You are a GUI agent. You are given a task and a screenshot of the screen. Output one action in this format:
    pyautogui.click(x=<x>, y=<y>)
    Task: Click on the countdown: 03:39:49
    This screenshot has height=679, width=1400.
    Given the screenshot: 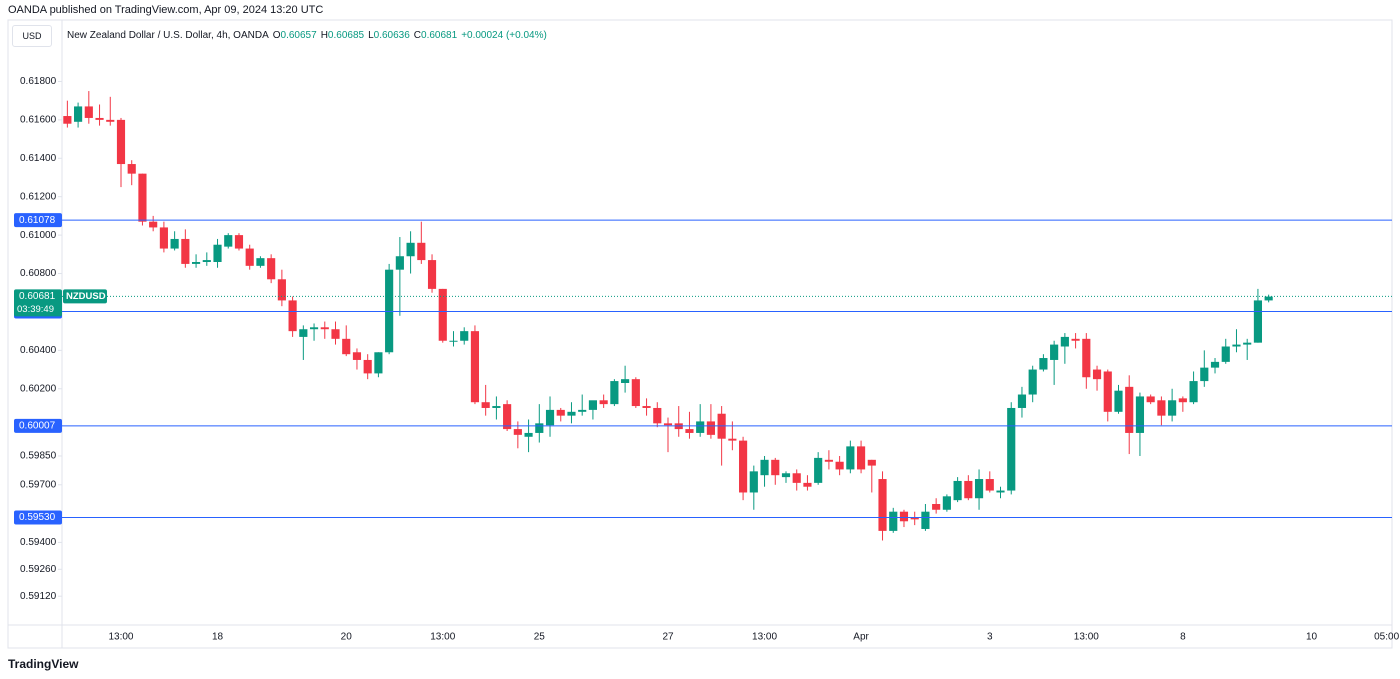 What is the action you would take?
    pyautogui.click(x=35, y=309)
    